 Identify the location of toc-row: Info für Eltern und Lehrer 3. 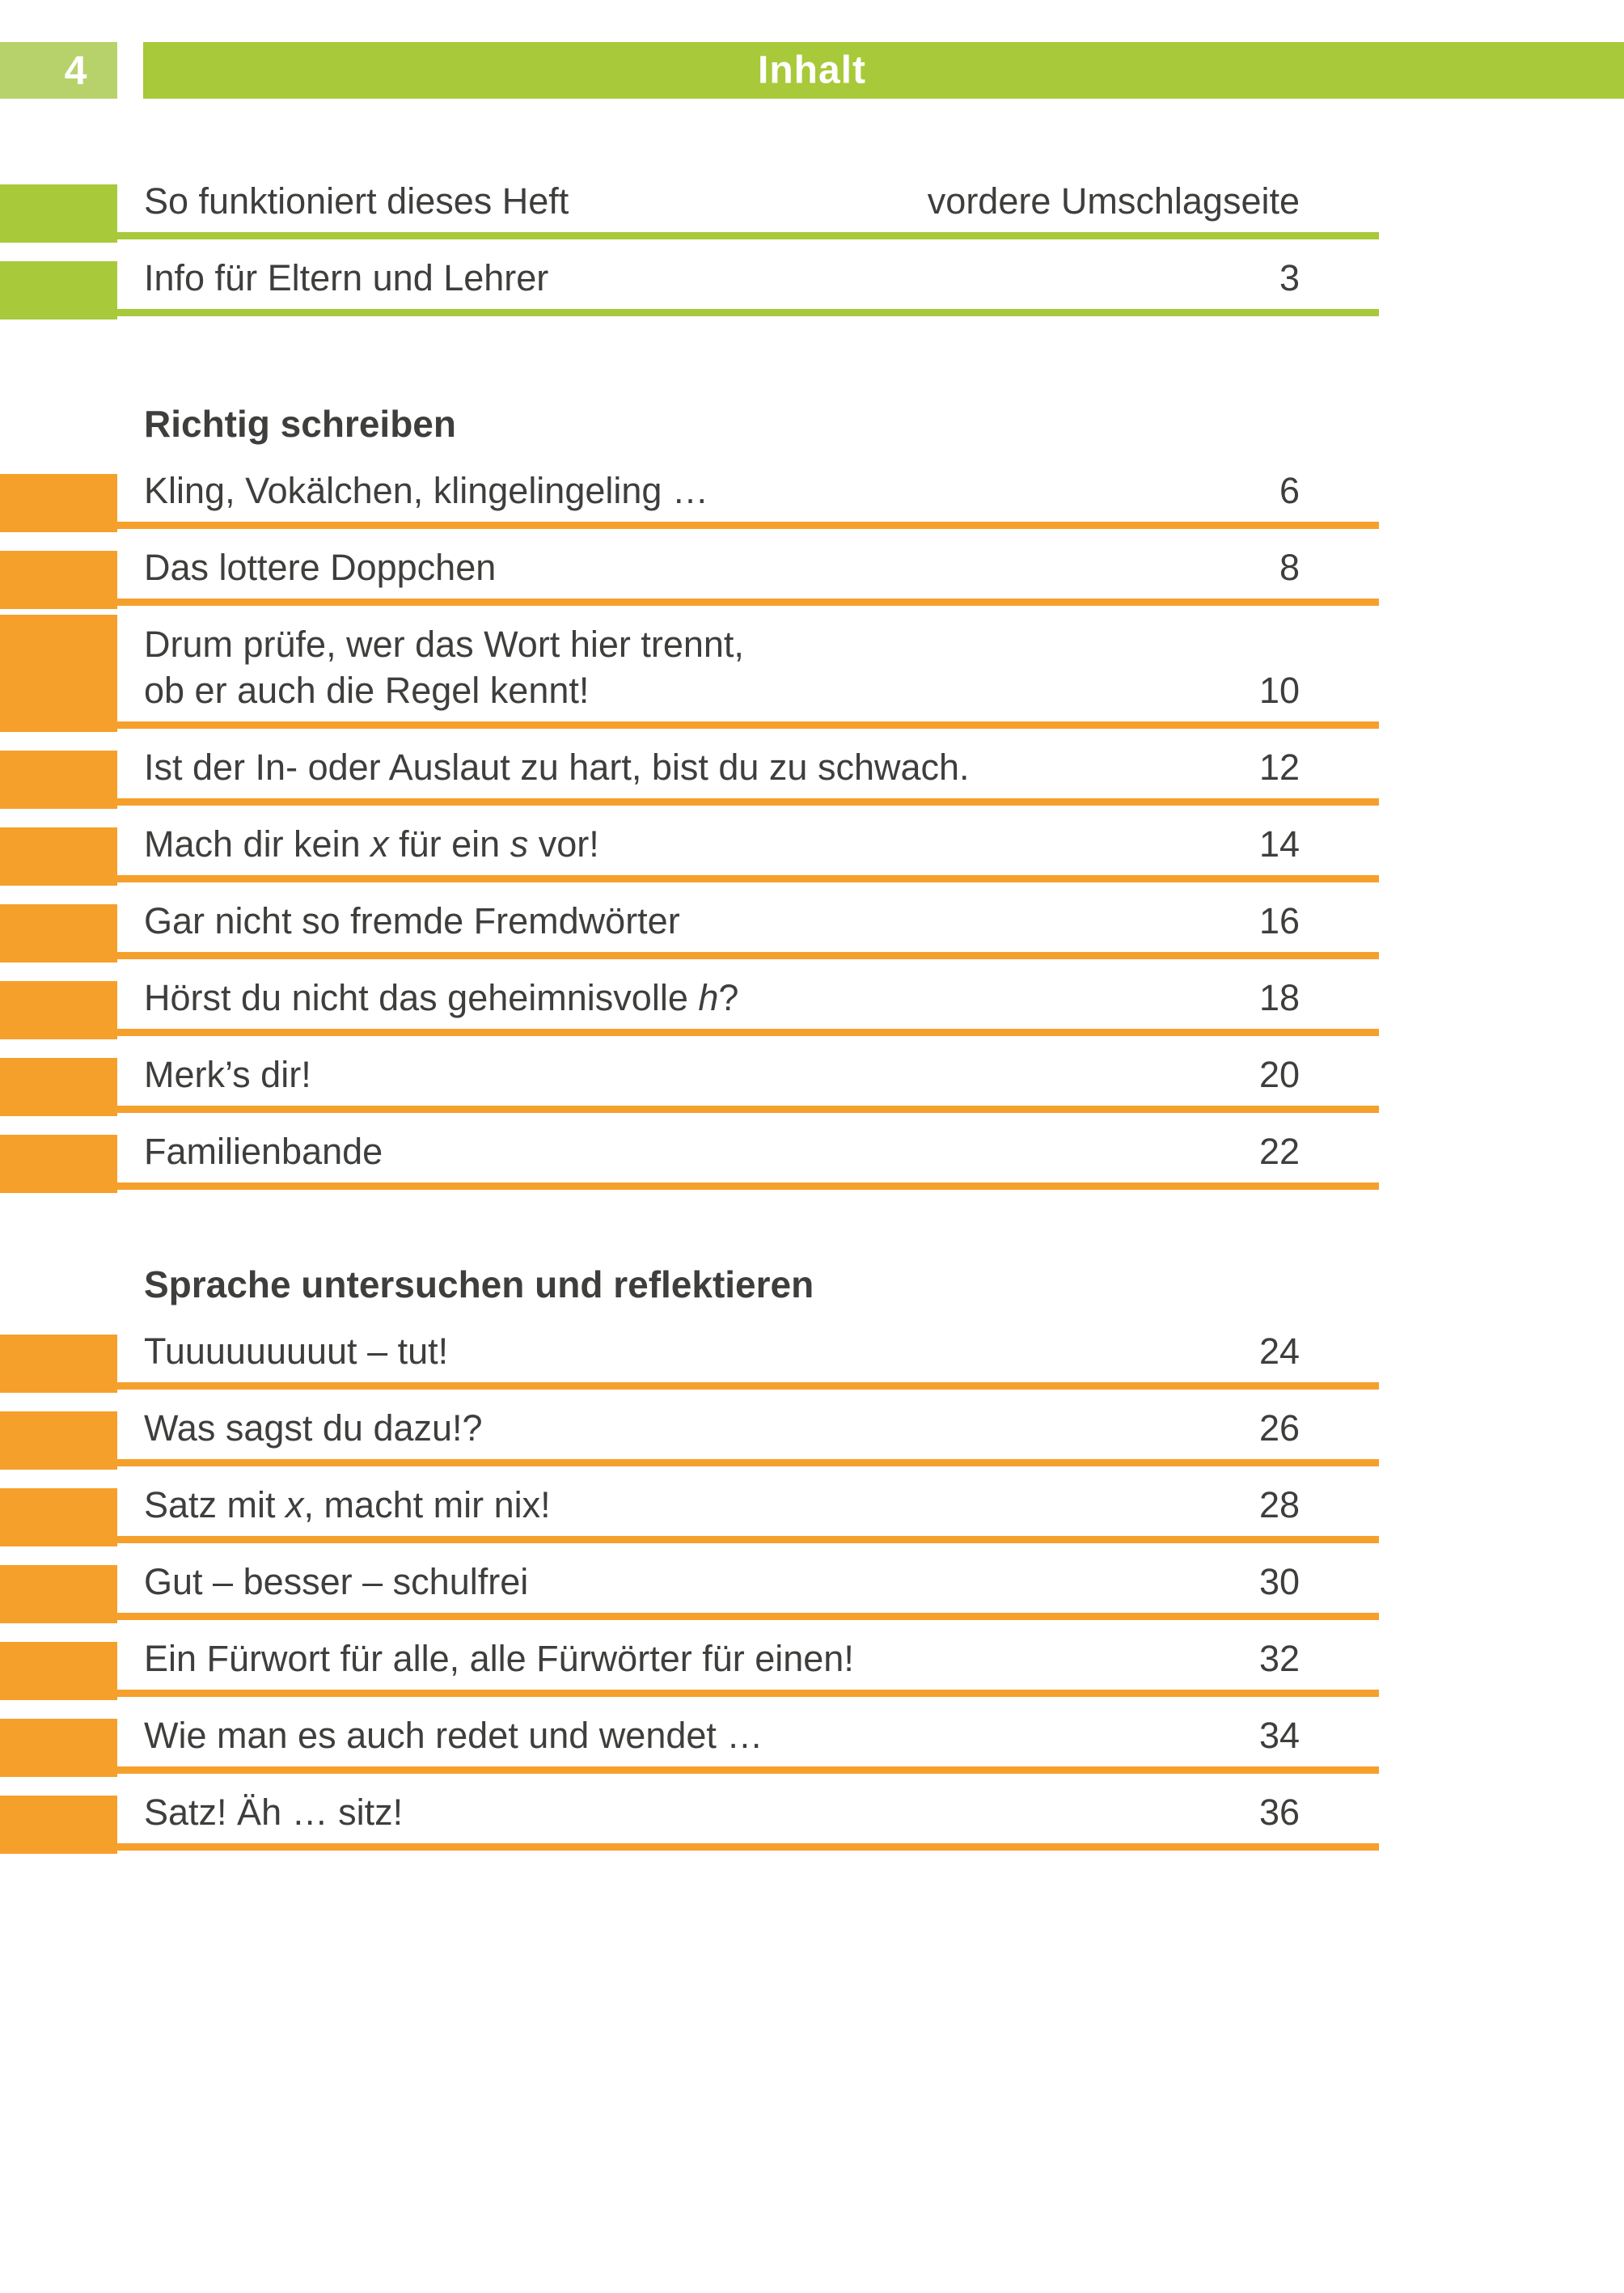
(689, 279).